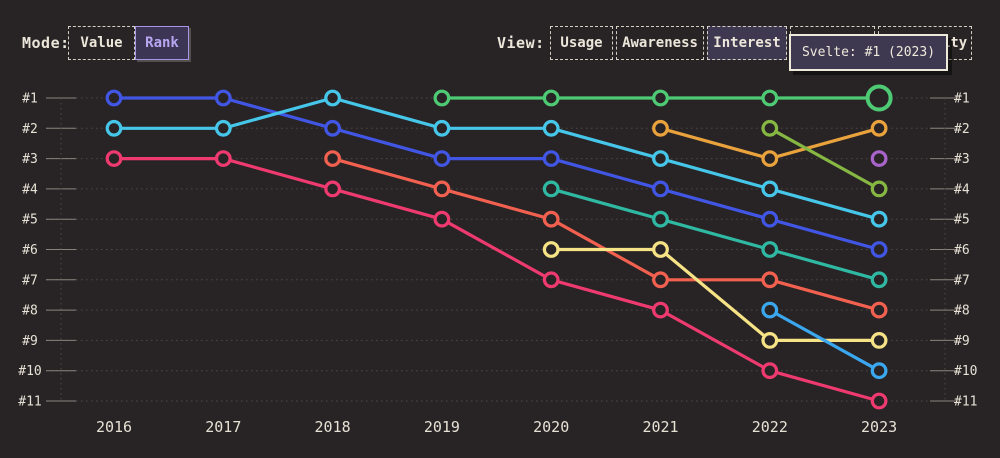 The height and width of the screenshot is (458, 1000). Describe the element at coordinates (962, 129) in the screenshot. I see `rank-label-right: #2` at that location.